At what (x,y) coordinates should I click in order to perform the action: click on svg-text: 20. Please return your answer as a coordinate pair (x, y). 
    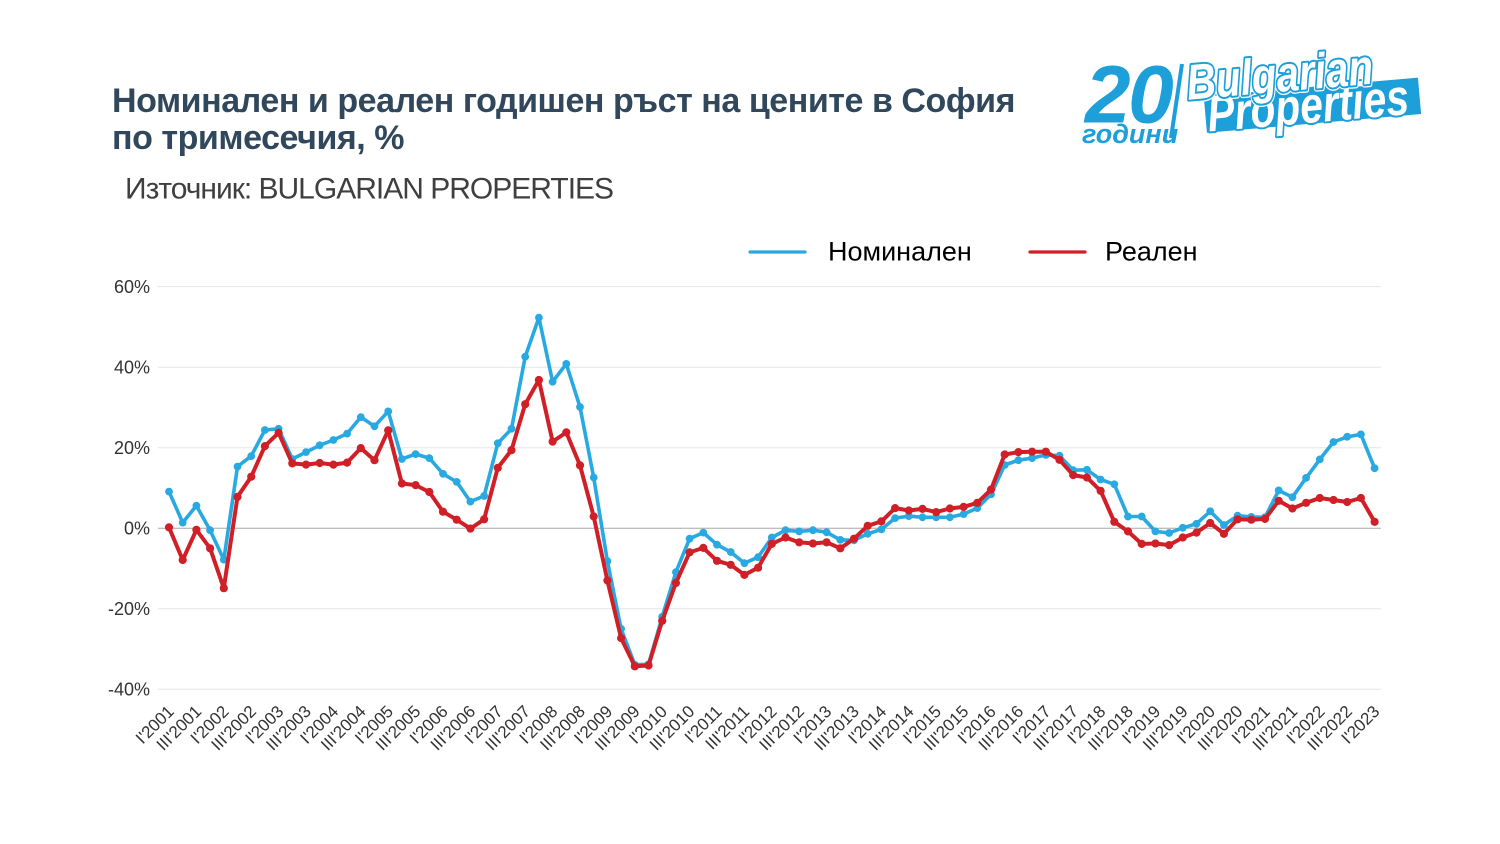
    Looking at the image, I should click on (1128, 95).